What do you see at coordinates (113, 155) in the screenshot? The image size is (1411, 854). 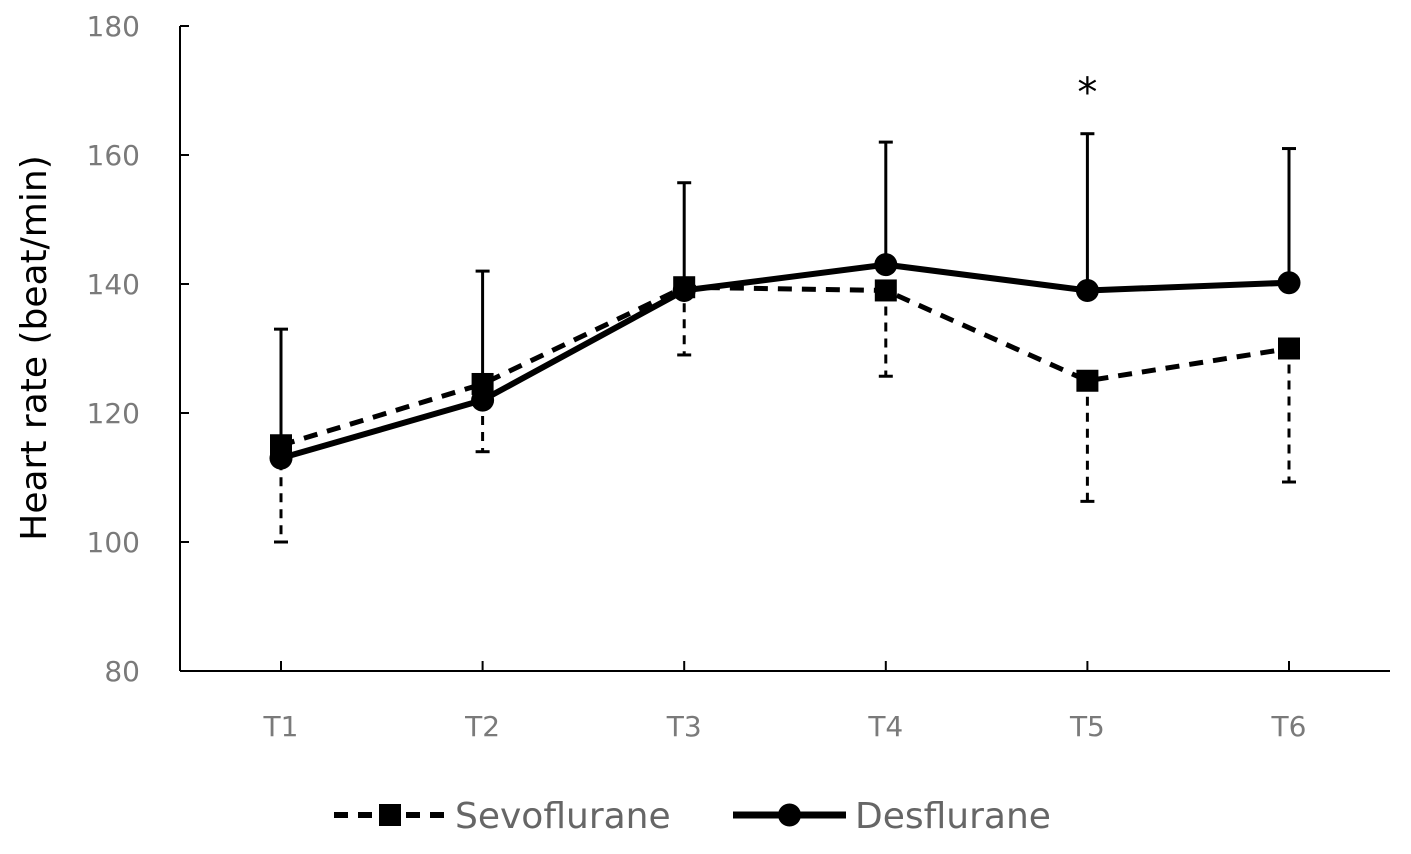 I see `y-tick-label: 160` at bounding box center [113, 155].